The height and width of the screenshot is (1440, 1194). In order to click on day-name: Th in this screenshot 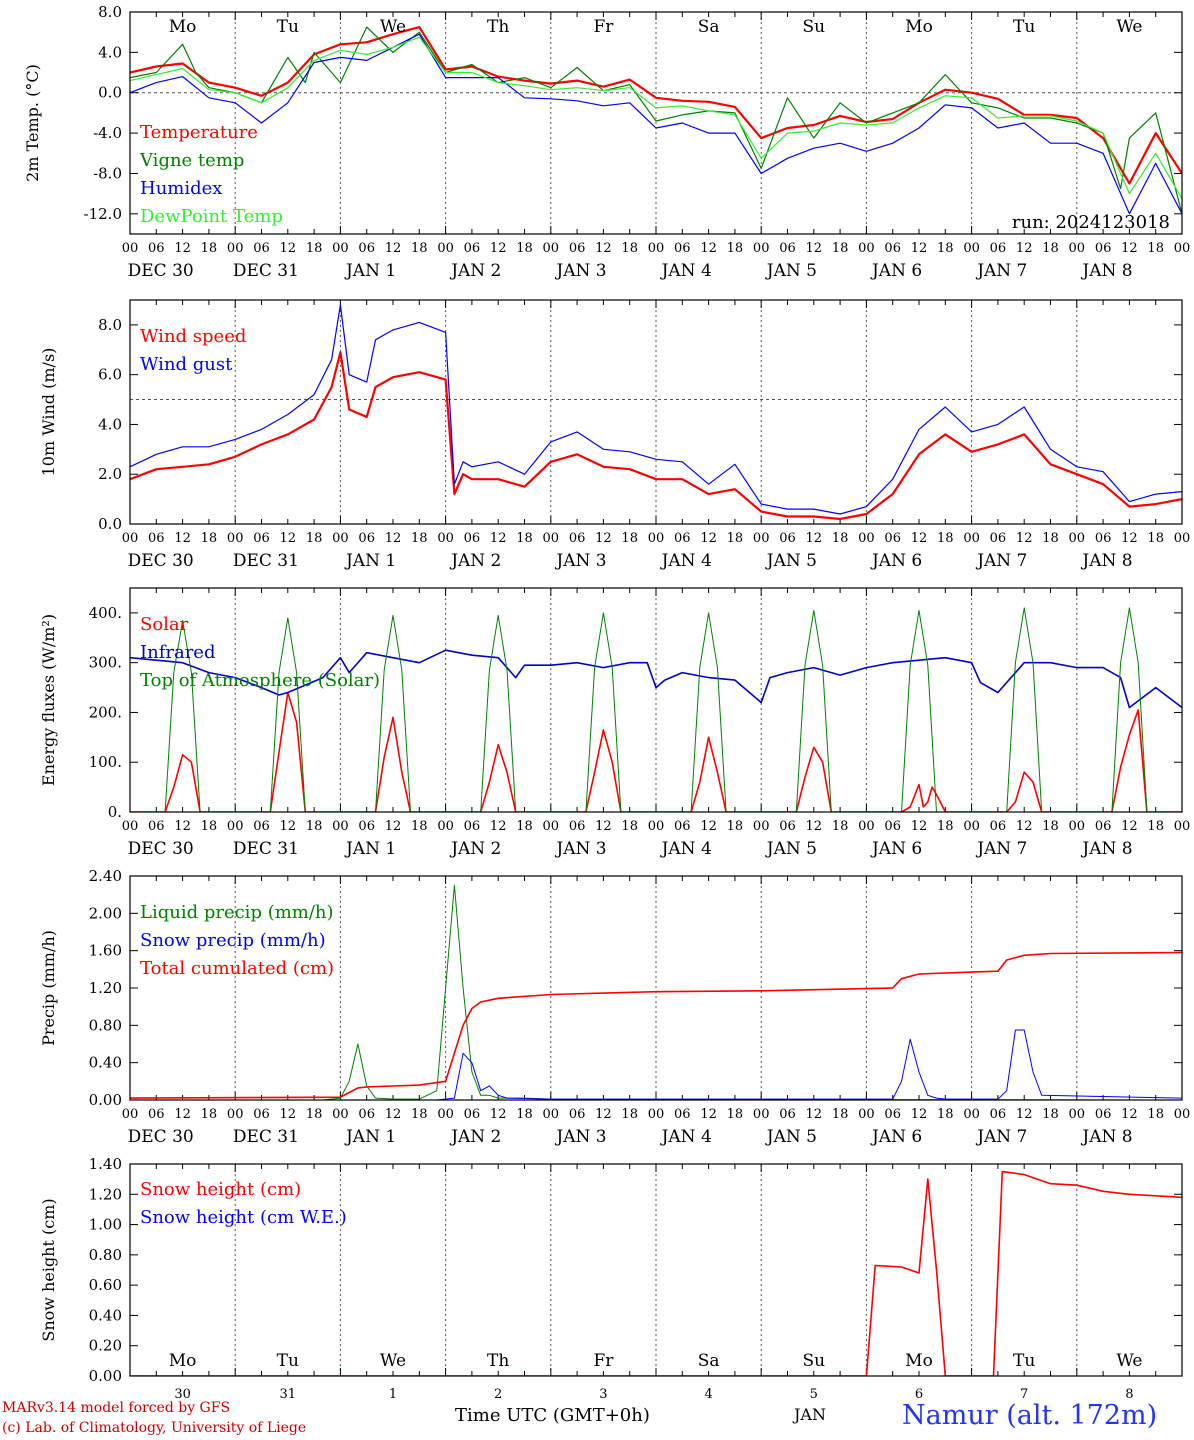, I will do `click(498, 1361)`.